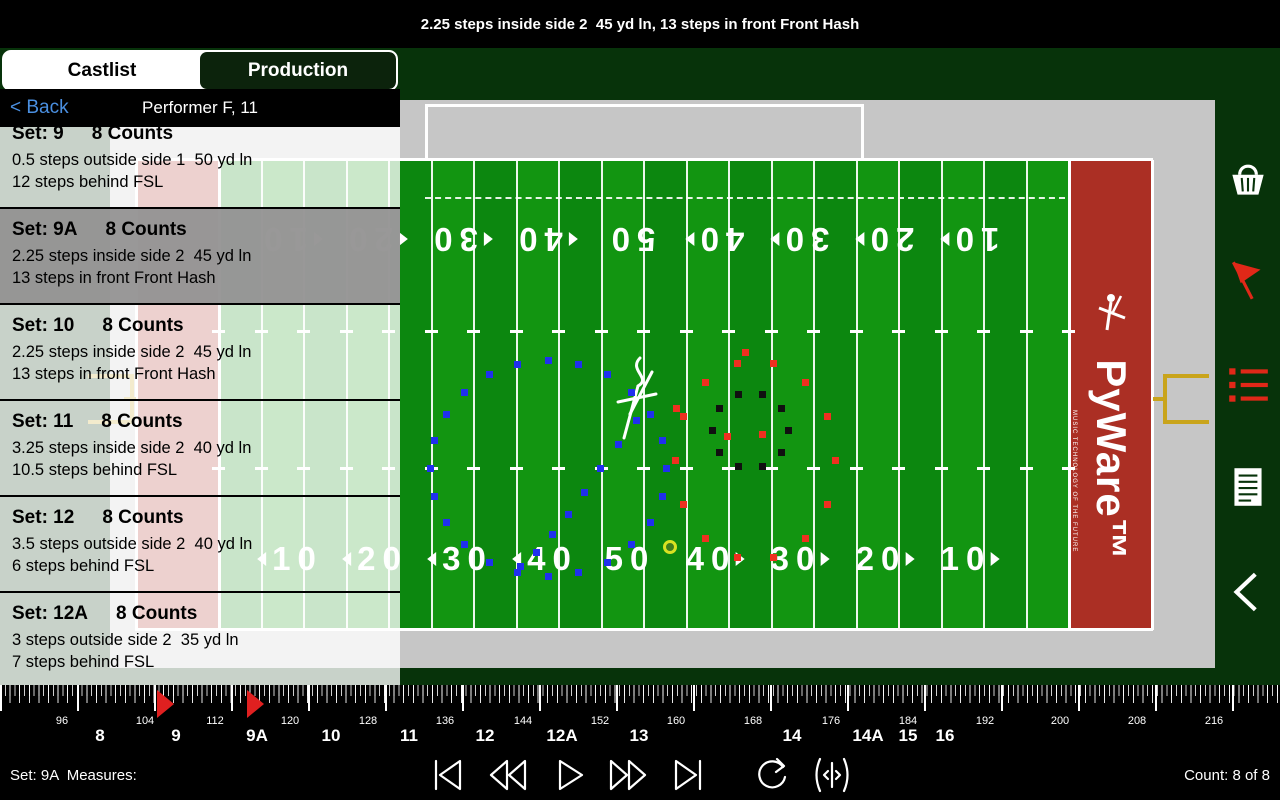  Describe the element at coordinates (908, 735) in the screenshot. I see `timeline-set-label: 15` at that location.